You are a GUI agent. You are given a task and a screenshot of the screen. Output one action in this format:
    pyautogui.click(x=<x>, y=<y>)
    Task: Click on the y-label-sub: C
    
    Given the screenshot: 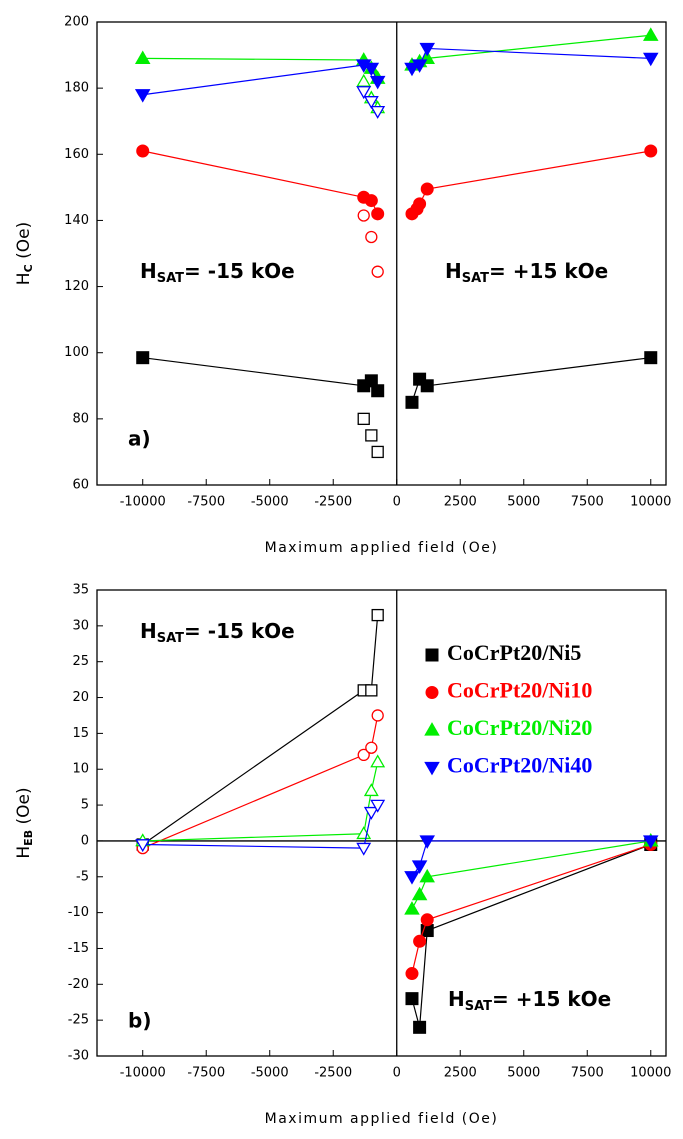 What is the action you would take?
    pyautogui.click(x=28, y=268)
    